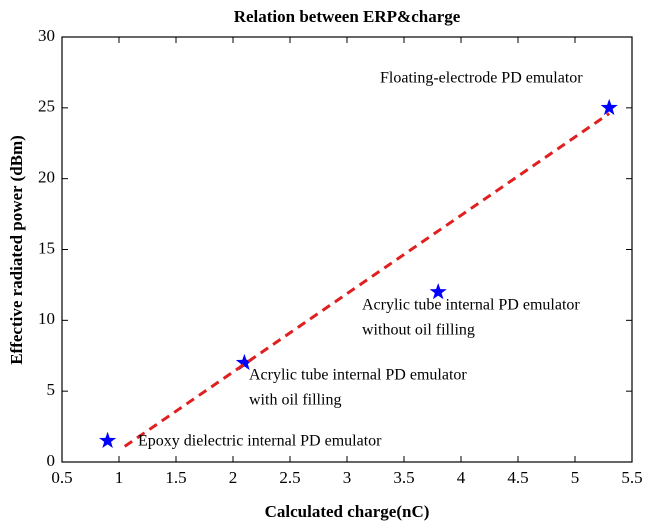 The width and height of the screenshot is (651, 523). What do you see at coordinates (46, 177) in the screenshot?
I see `y-tick-label: 20` at bounding box center [46, 177].